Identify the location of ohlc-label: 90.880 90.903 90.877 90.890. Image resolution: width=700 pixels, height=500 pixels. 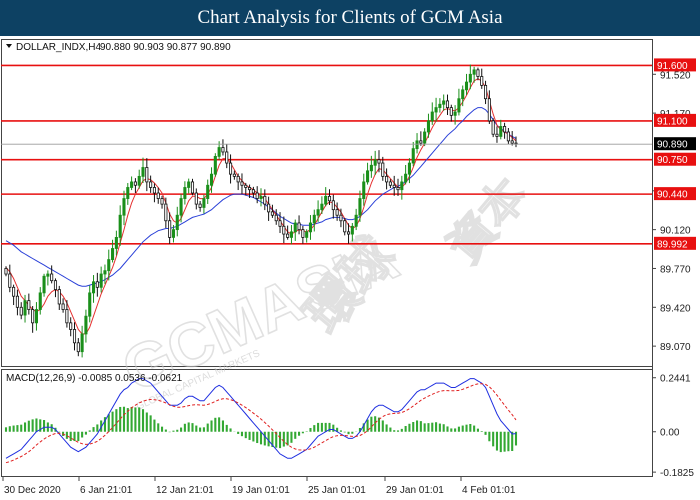
(165, 47).